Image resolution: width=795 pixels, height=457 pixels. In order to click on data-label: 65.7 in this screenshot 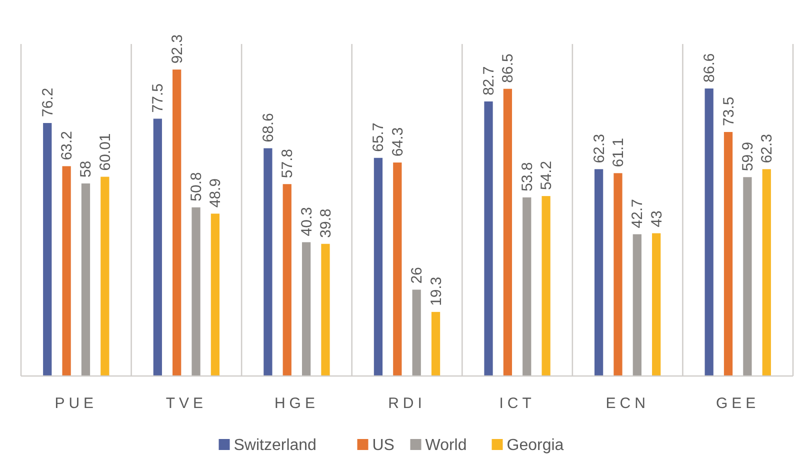, I will do `click(379, 137)`.